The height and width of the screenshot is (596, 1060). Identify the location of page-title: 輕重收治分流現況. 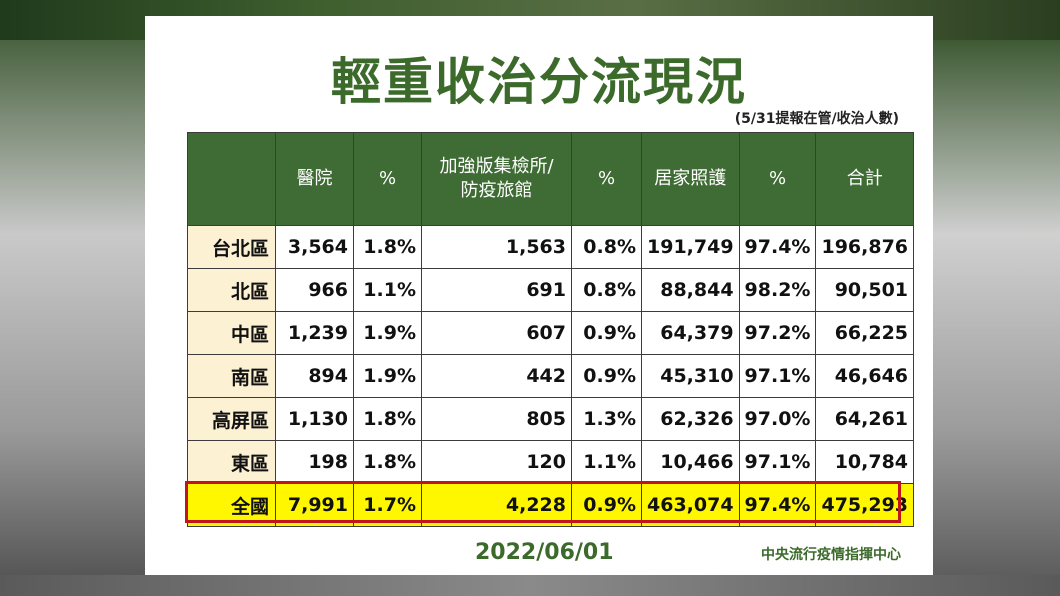
(539, 82).